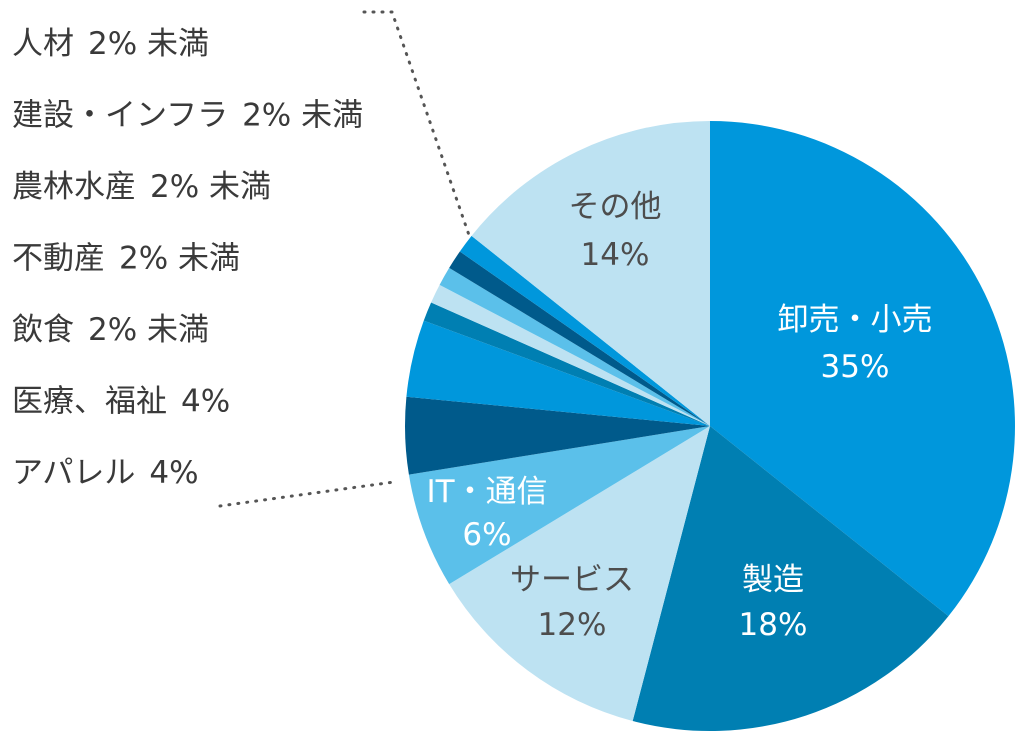  What do you see at coordinates (58, 259) in the screenshot?
I see `side-legend-name: 不動産` at bounding box center [58, 259].